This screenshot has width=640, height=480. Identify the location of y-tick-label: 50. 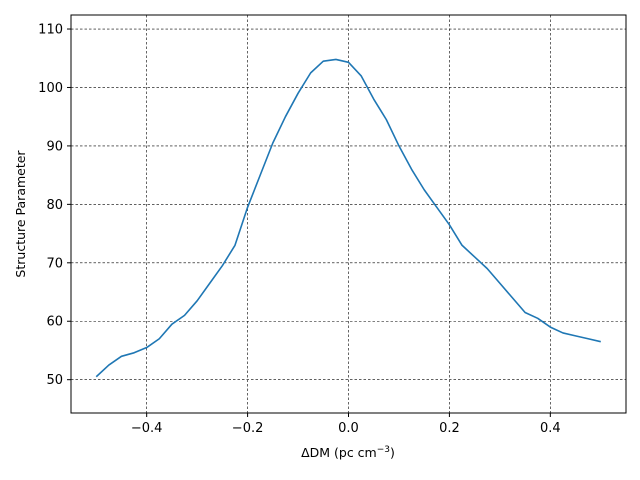
(54, 380).